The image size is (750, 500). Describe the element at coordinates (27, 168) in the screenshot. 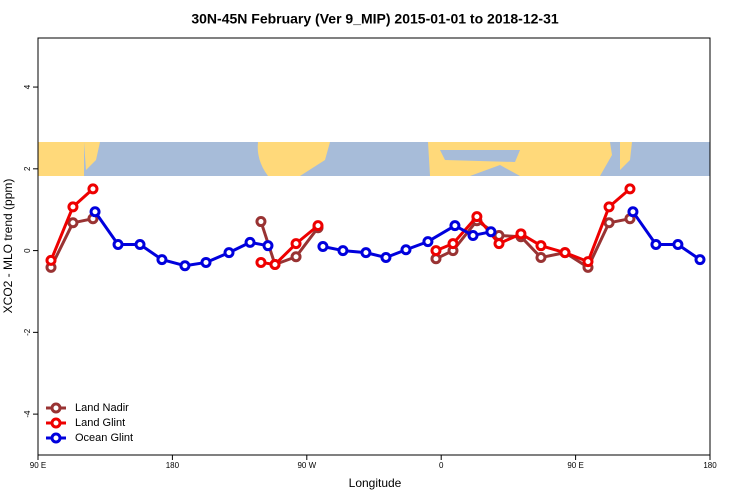

I see `y-tick-label: 2` at that location.